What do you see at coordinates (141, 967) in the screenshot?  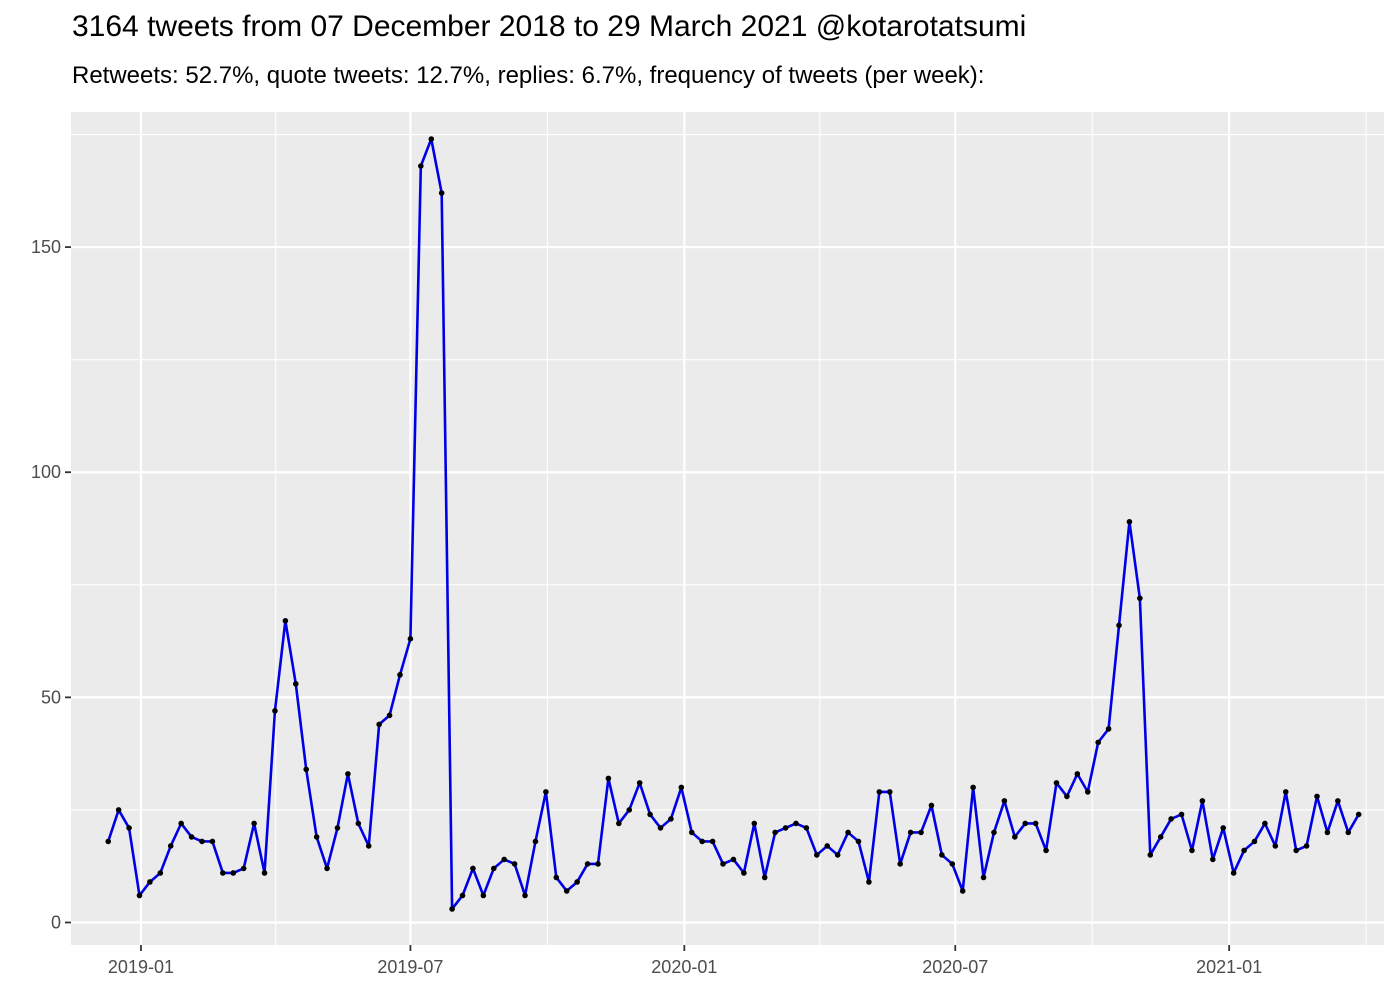 I see `x-tick-label: 2019-01` at bounding box center [141, 967].